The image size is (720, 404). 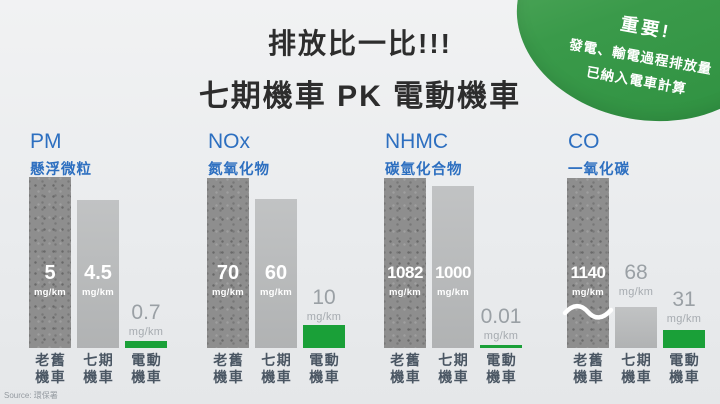 What do you see at coordinates (324, 305) in the screenshot?
I see `bar-value: 10 mg/km` at bounding box center [324, 305].